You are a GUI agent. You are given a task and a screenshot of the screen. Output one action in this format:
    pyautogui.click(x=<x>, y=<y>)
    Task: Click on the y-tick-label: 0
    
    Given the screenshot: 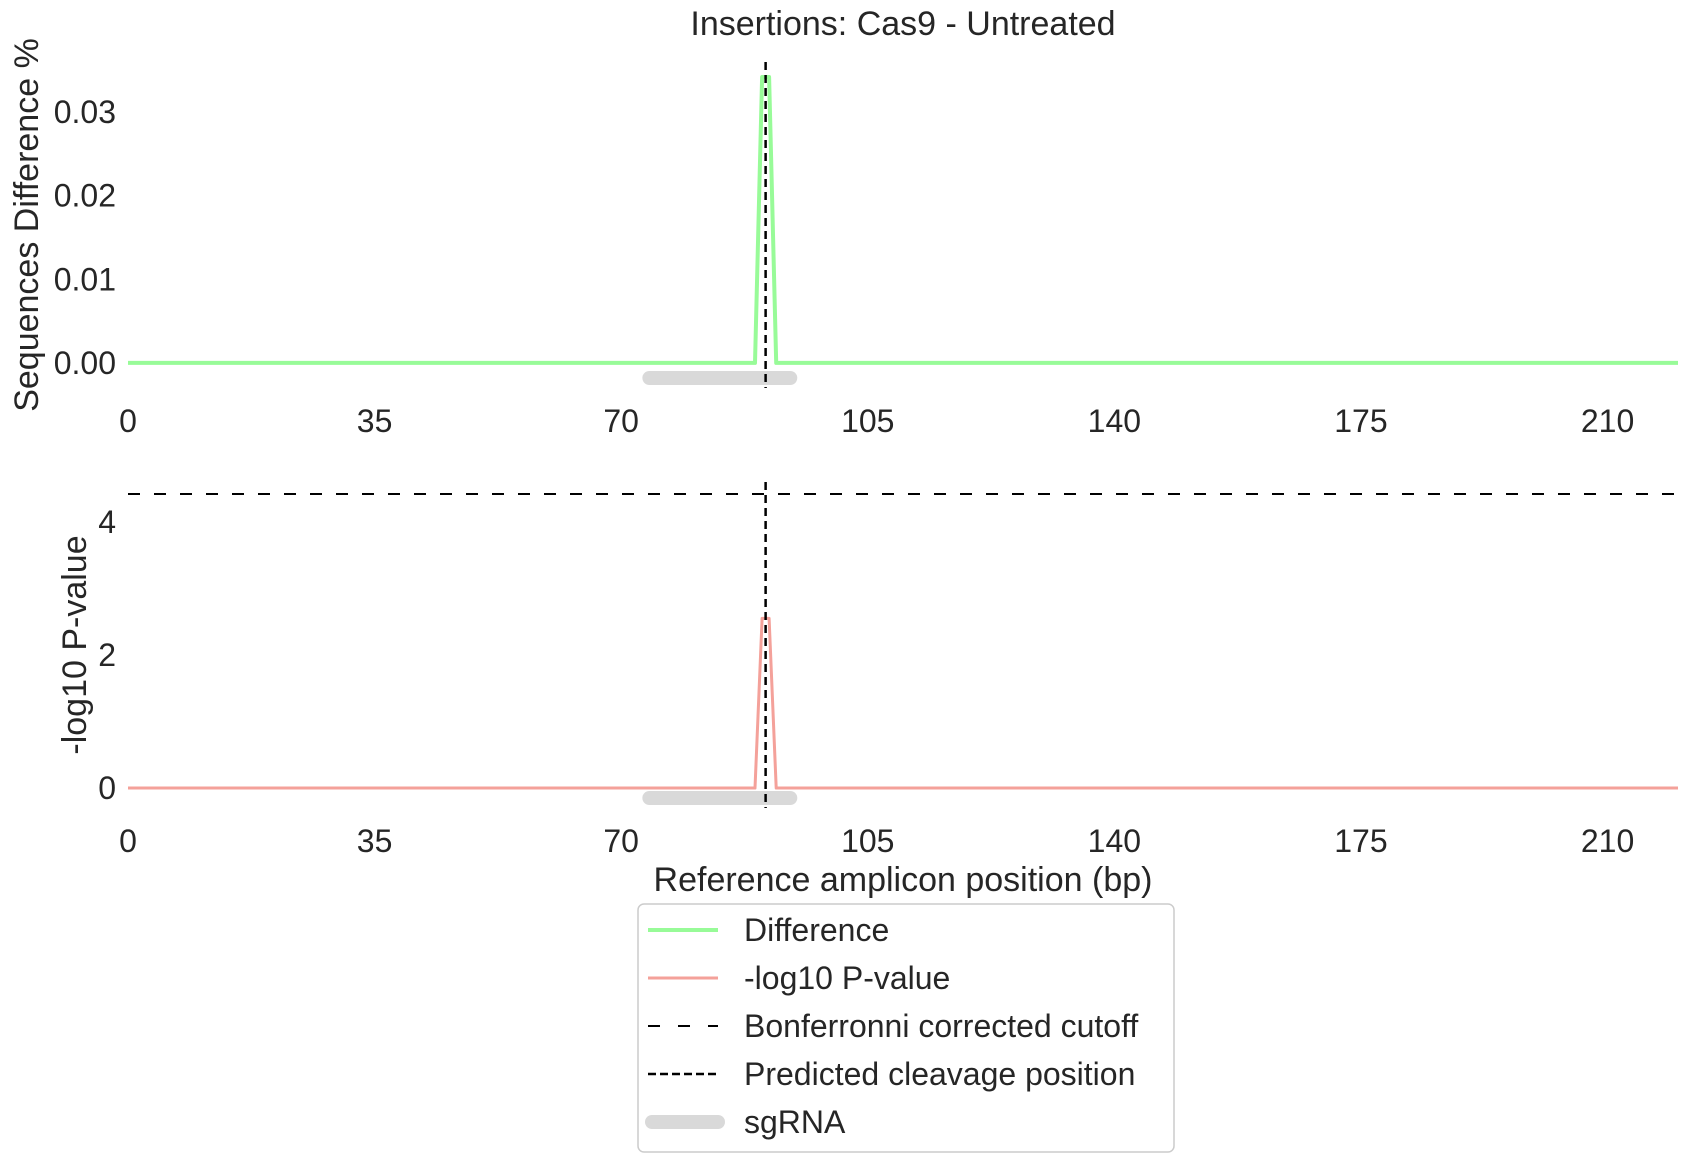 What is the action you would take?
    pyautogui.click(x=107, y=788)
    